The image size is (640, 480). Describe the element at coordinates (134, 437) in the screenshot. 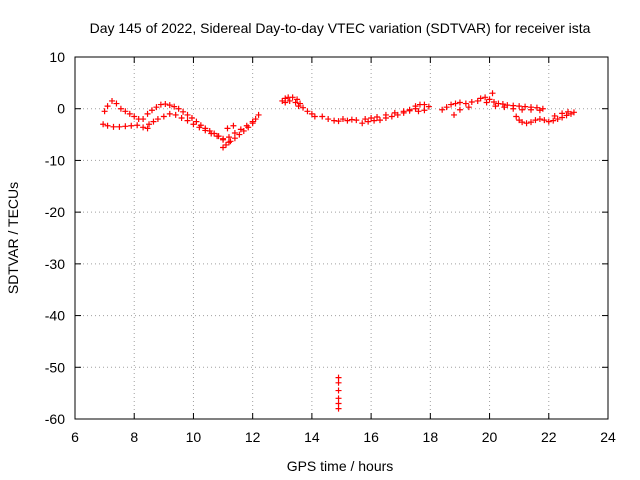

I see `x-tick-label: 8` at that location.